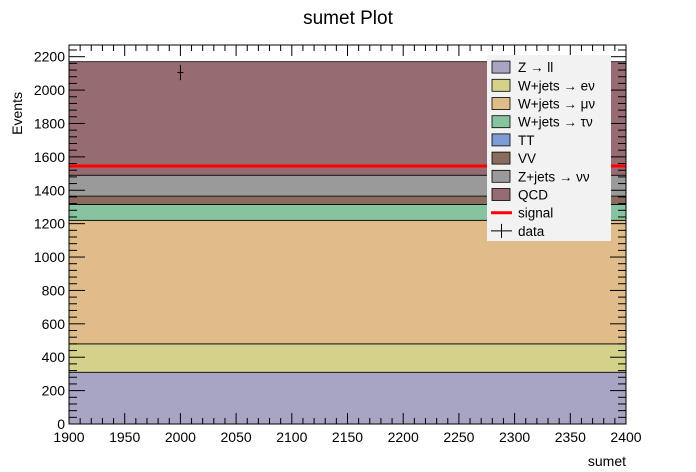  I want to click on legend-label-6: Z+jets → νν, so click(554, 176).